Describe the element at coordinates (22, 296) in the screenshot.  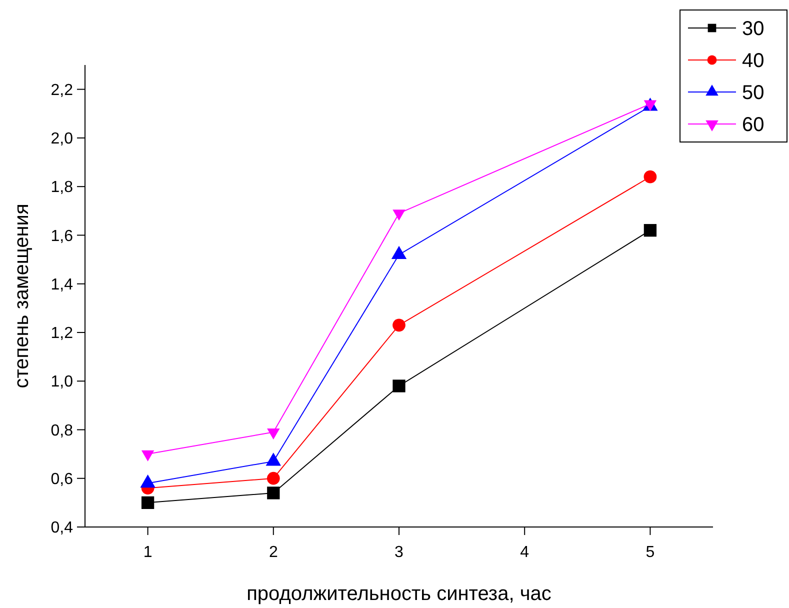
I see `y-axis-title: степень замещения` at that location.